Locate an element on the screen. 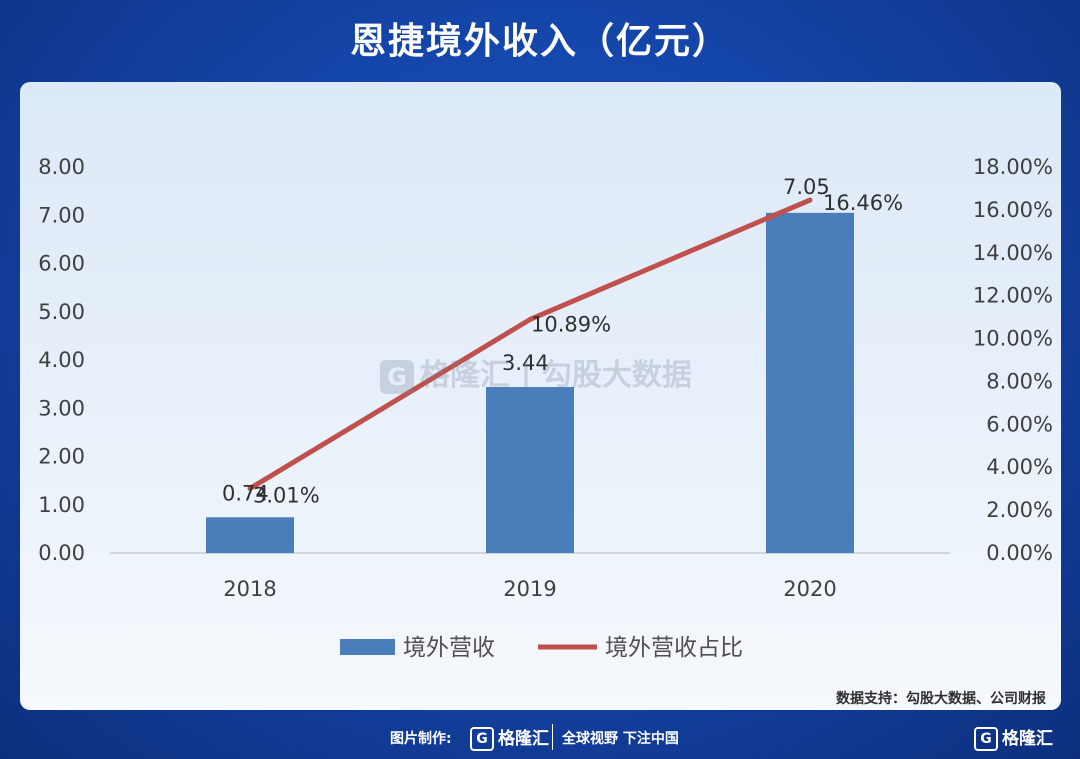 The width and height of the screenshot is (1080, 759). y-left-tick-label: 7.00 is located at coordinates (61, 215).